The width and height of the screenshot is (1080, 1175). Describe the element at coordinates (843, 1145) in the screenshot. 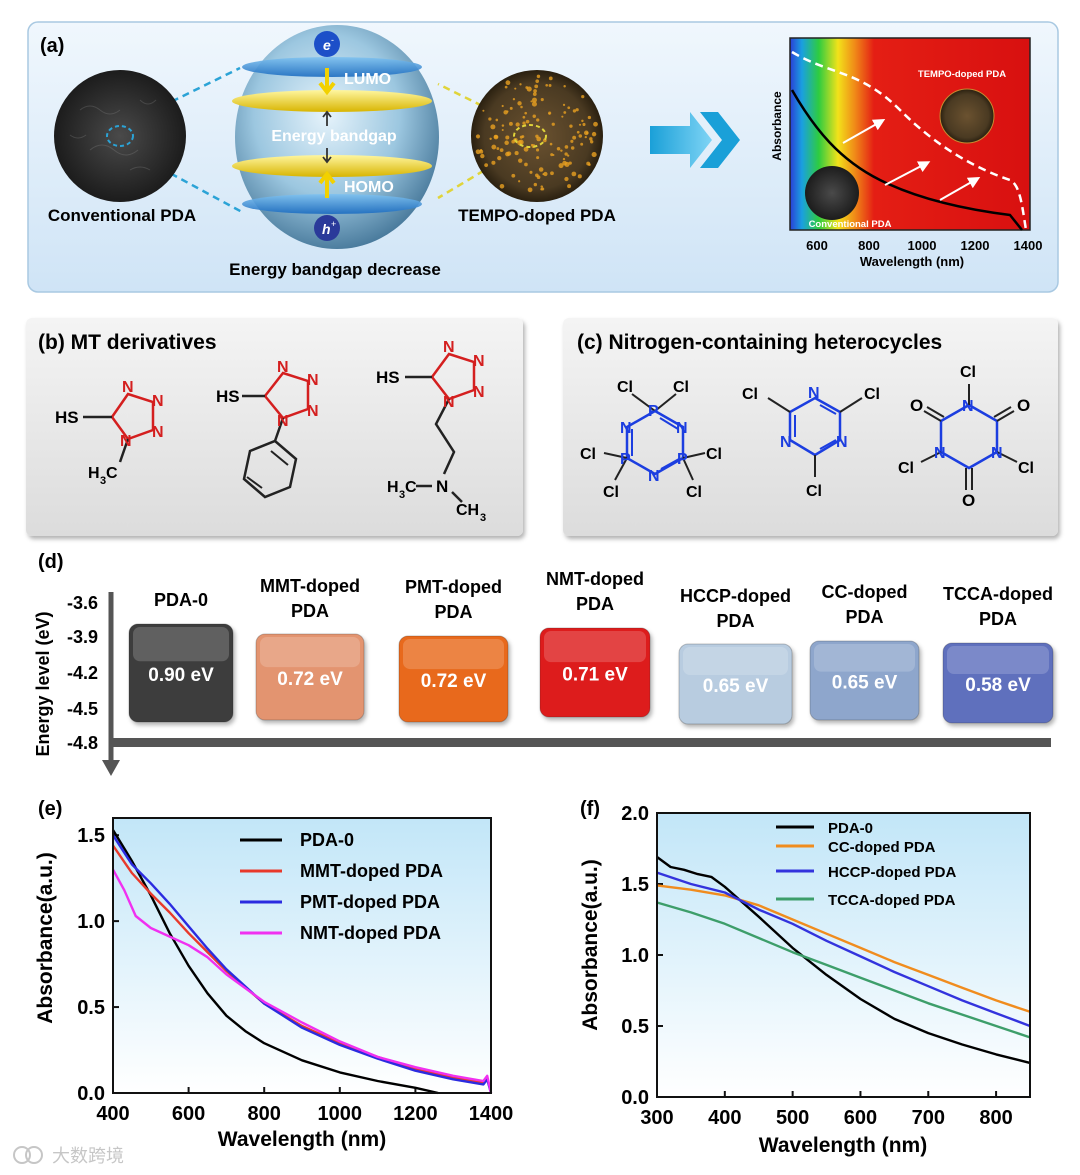

I see `chart-f-xlabel: Wavelength (nm)` at that location.